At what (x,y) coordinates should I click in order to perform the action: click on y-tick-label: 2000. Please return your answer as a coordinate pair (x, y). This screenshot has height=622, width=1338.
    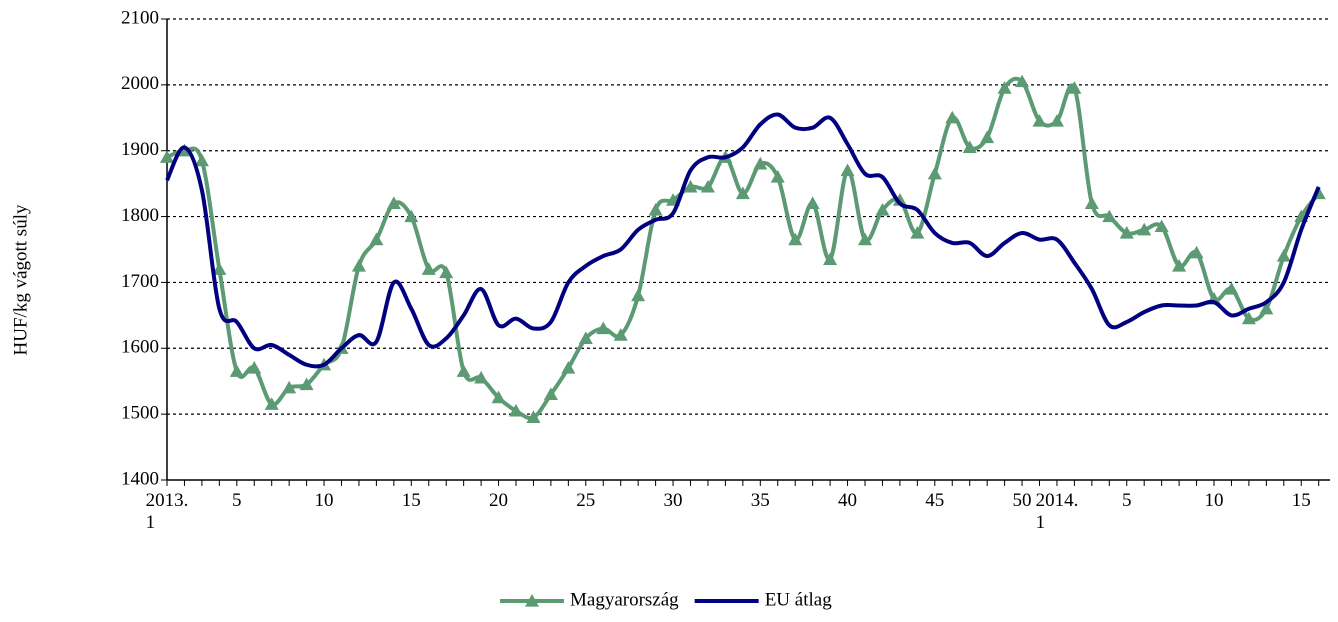
    Looking at the image, I should click on (140, 83).